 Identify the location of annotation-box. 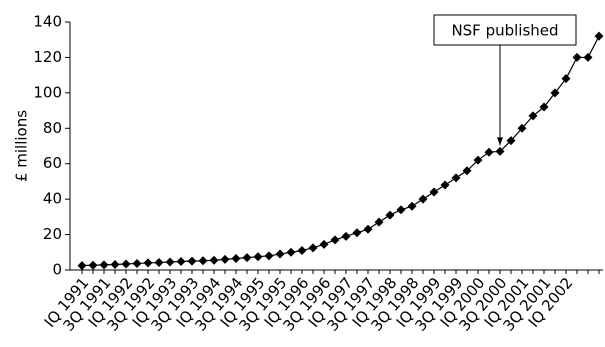
(505, 30).